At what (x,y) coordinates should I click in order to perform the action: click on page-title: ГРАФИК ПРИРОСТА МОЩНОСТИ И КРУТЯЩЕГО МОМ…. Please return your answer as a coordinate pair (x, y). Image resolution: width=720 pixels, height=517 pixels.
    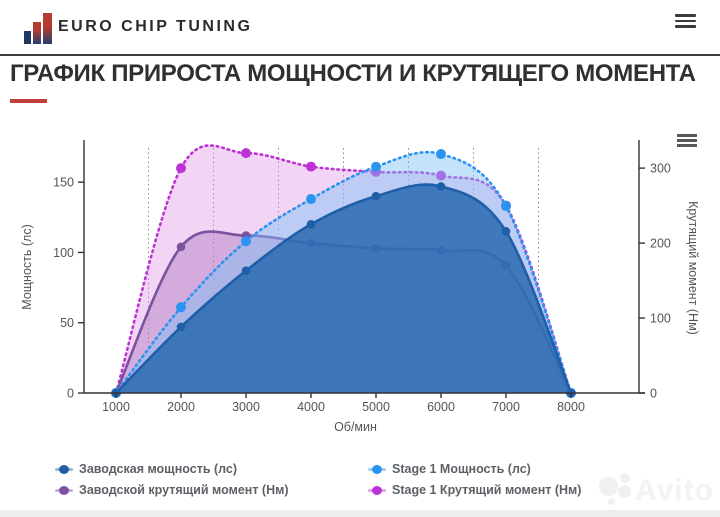
    Looking at the image, I should click on (353, 73).